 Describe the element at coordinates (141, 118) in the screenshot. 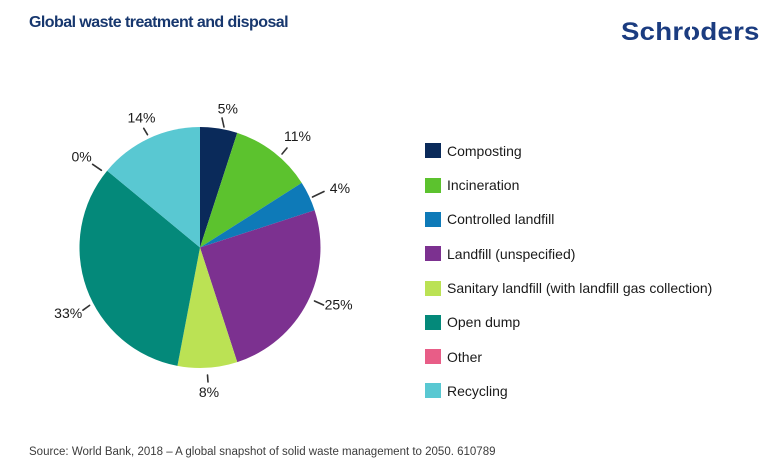

I see `svg-text: 14%` at that location.